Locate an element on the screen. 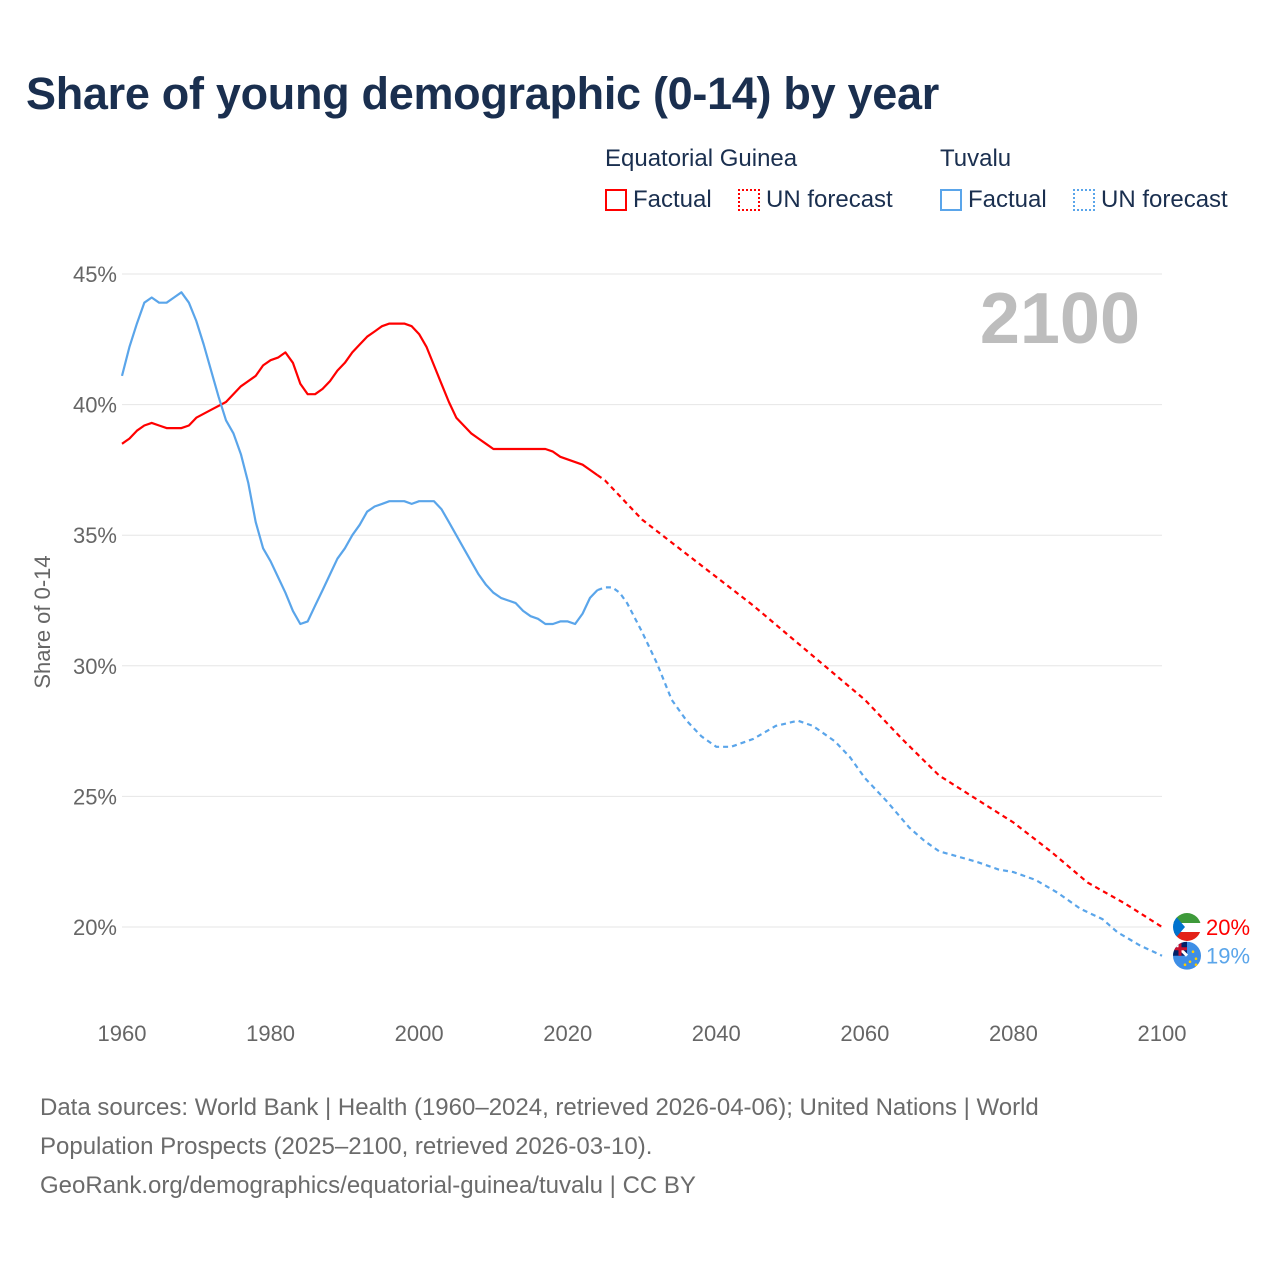 This screenshot has width=1280, height=1280. y-tick-label: 35% is located at coordinates (95, 535).